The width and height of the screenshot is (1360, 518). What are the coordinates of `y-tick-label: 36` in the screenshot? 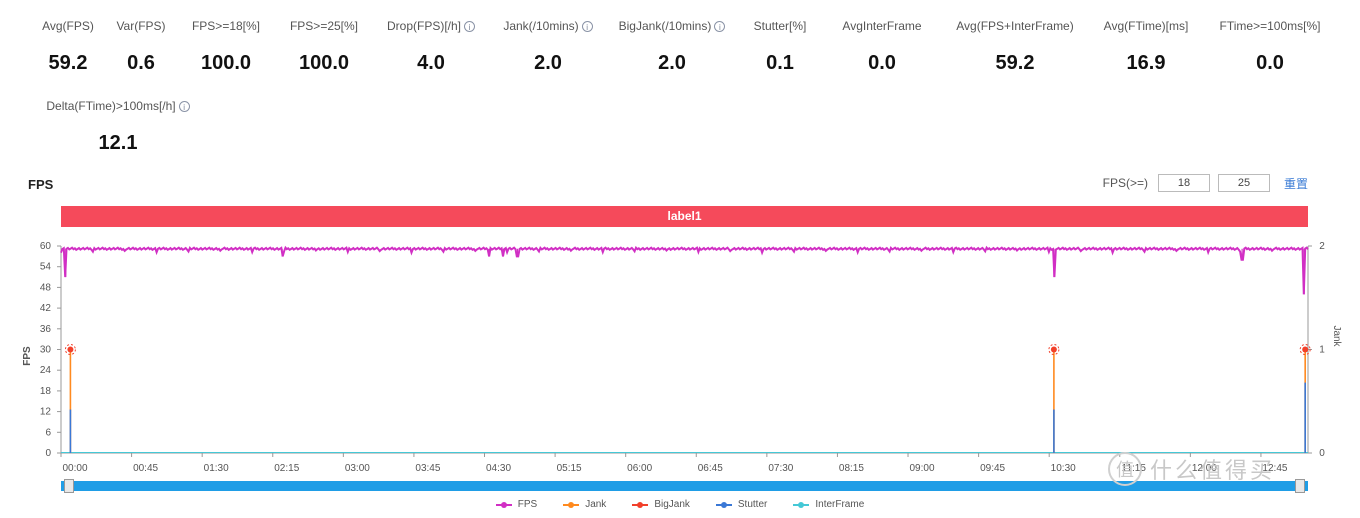 It's located at (46, 329).